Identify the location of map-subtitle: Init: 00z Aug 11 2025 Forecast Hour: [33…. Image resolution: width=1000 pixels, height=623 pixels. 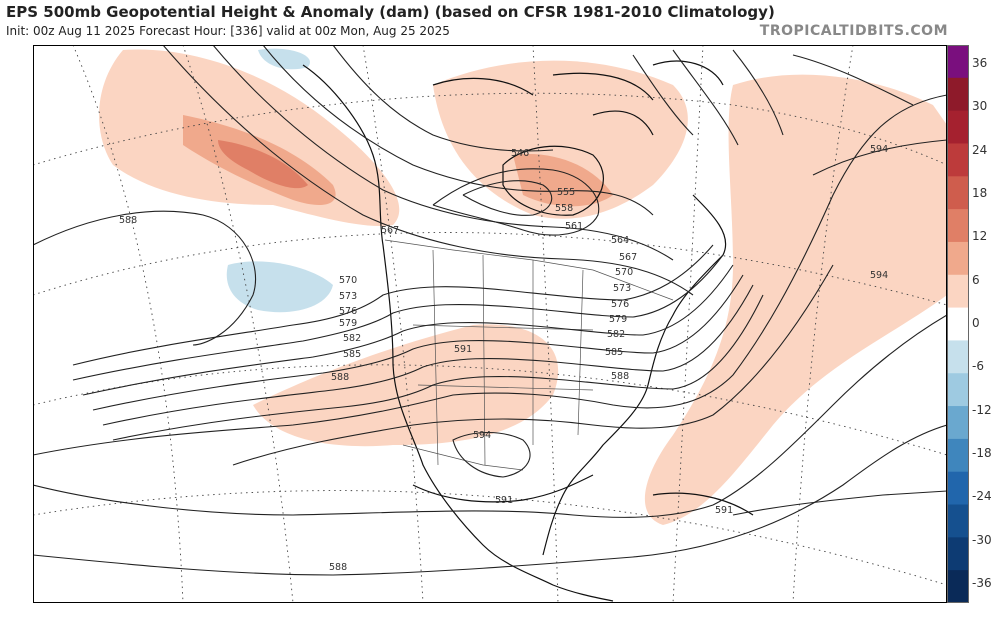
(228, 31).